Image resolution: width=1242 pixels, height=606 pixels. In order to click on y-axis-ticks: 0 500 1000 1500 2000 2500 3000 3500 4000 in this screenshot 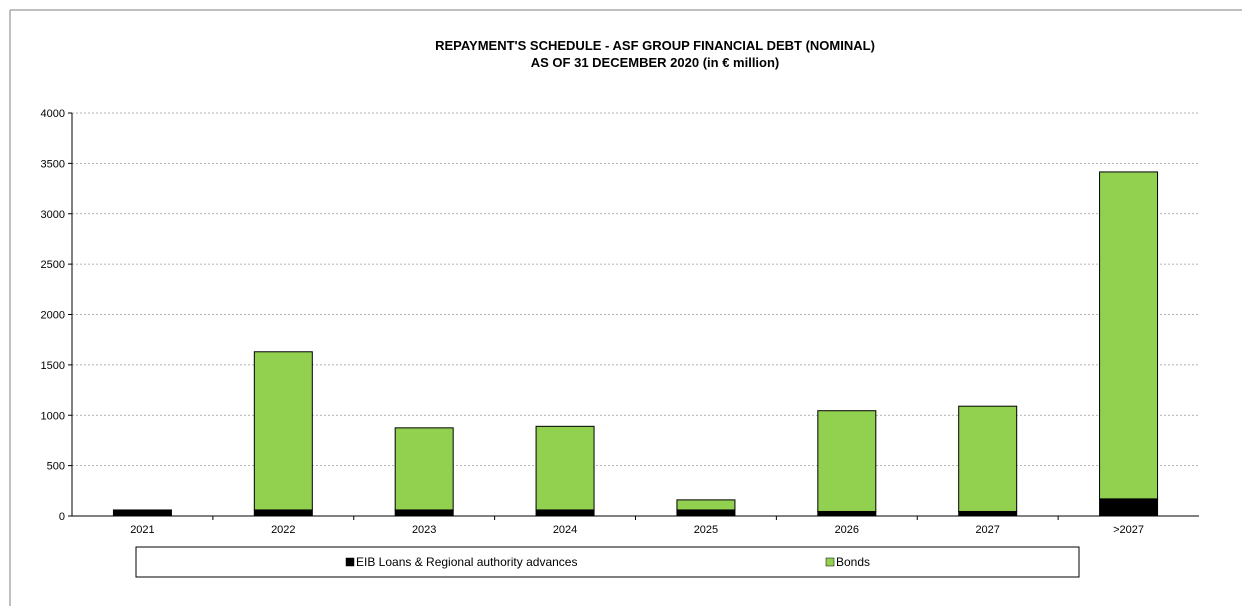, I will do `click(56, 315)`.